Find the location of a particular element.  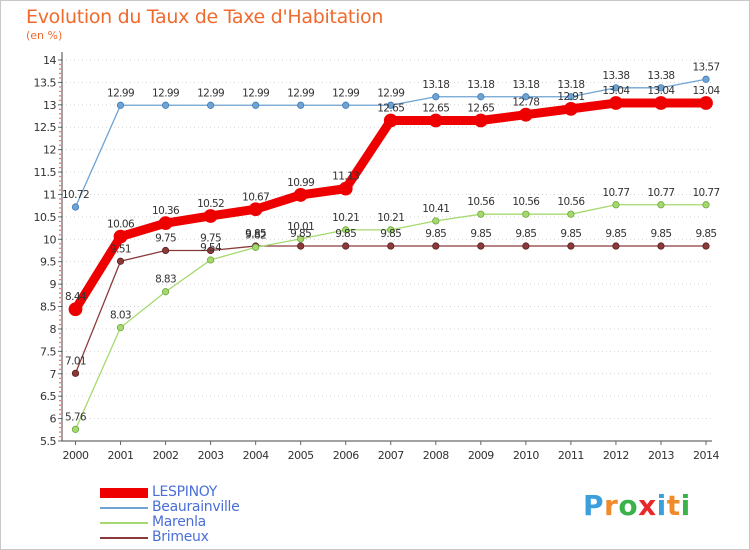

logo-letter: r is located at coordinates (611, 505).